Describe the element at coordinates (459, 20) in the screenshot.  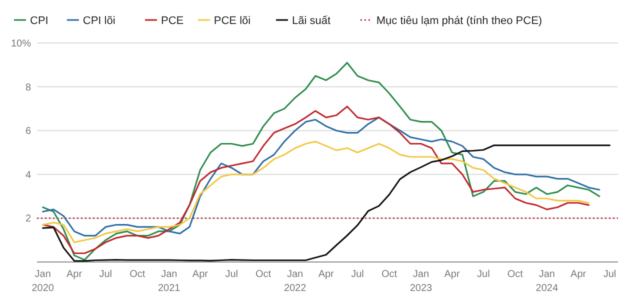
I see `legend-label: Mục tiêu lạm phát (tính theo PCE)` at that location.